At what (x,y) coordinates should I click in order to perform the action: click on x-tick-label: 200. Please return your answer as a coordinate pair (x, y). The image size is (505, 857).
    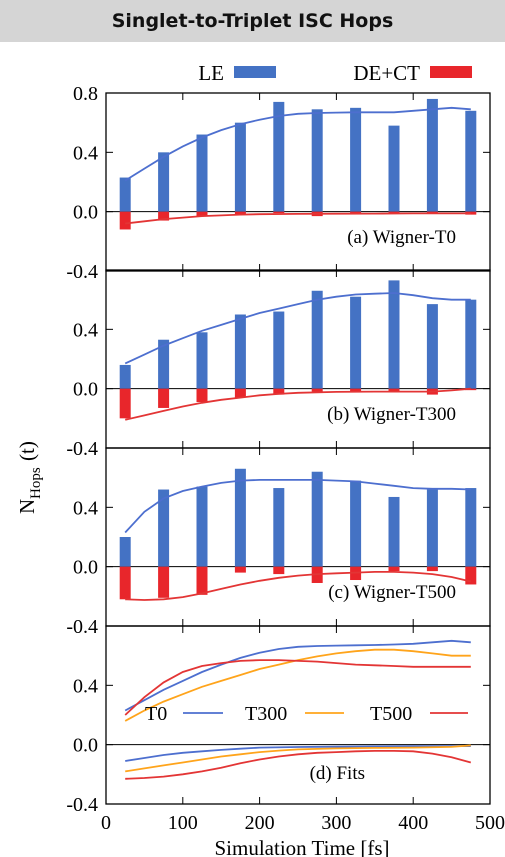
    Looking at the image, I should click on (260, 823).